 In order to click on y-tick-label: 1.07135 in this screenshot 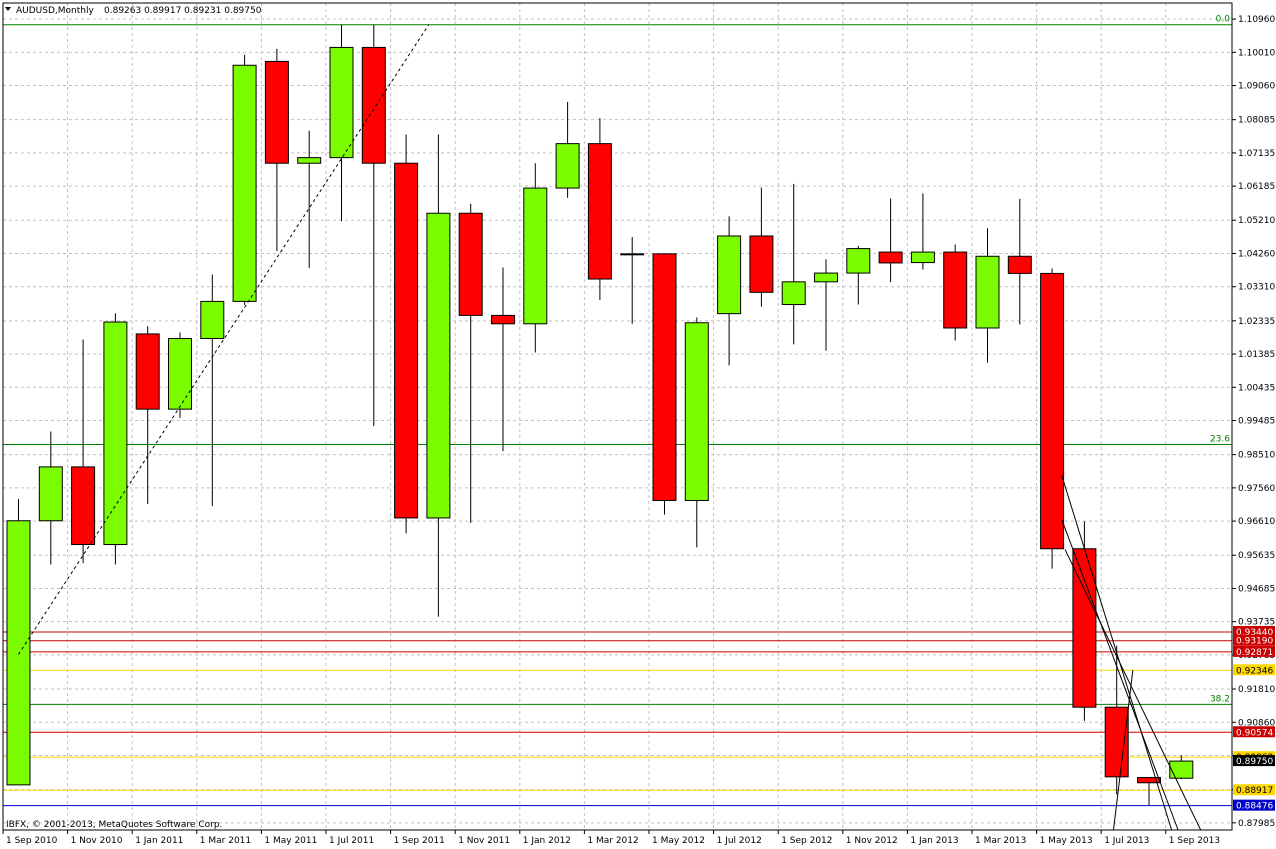, I will do `click(1256, 154)`.